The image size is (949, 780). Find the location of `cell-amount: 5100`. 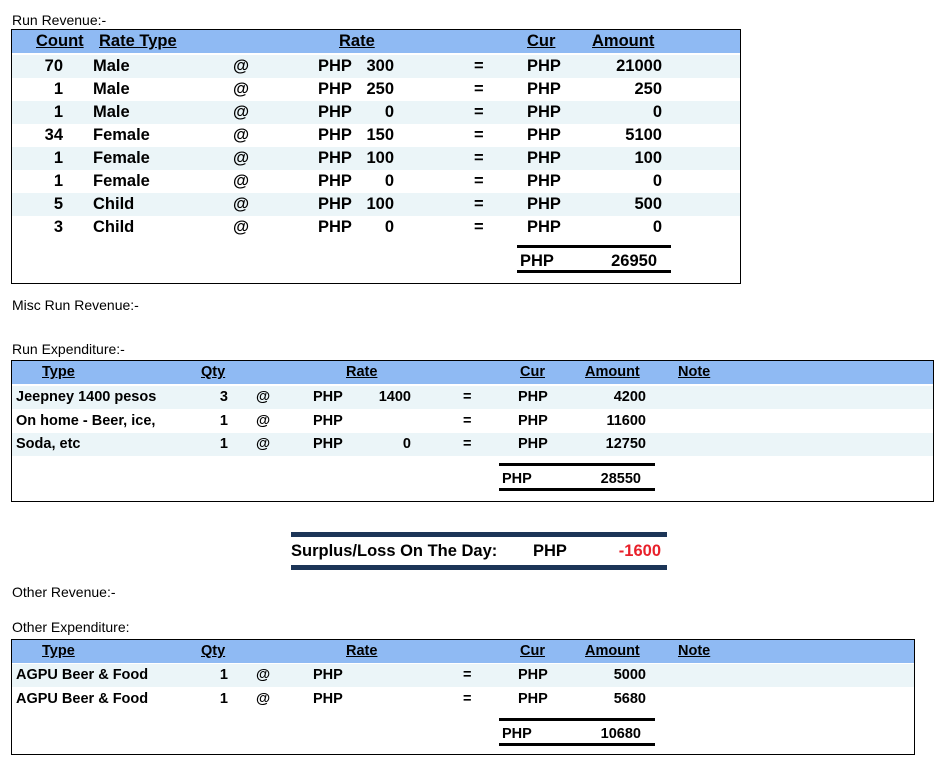

cell-amount: 5100 is located at coordinates (643, 135).